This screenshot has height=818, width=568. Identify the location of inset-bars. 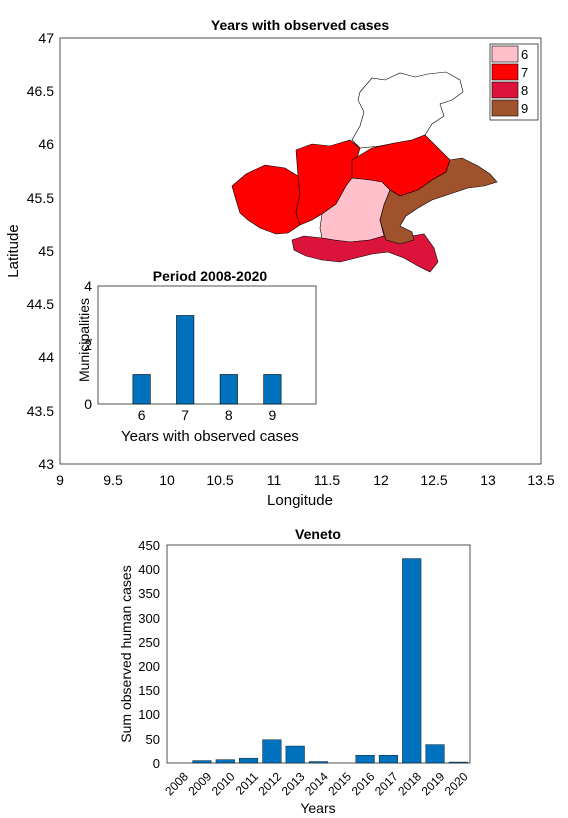
(207, 360).